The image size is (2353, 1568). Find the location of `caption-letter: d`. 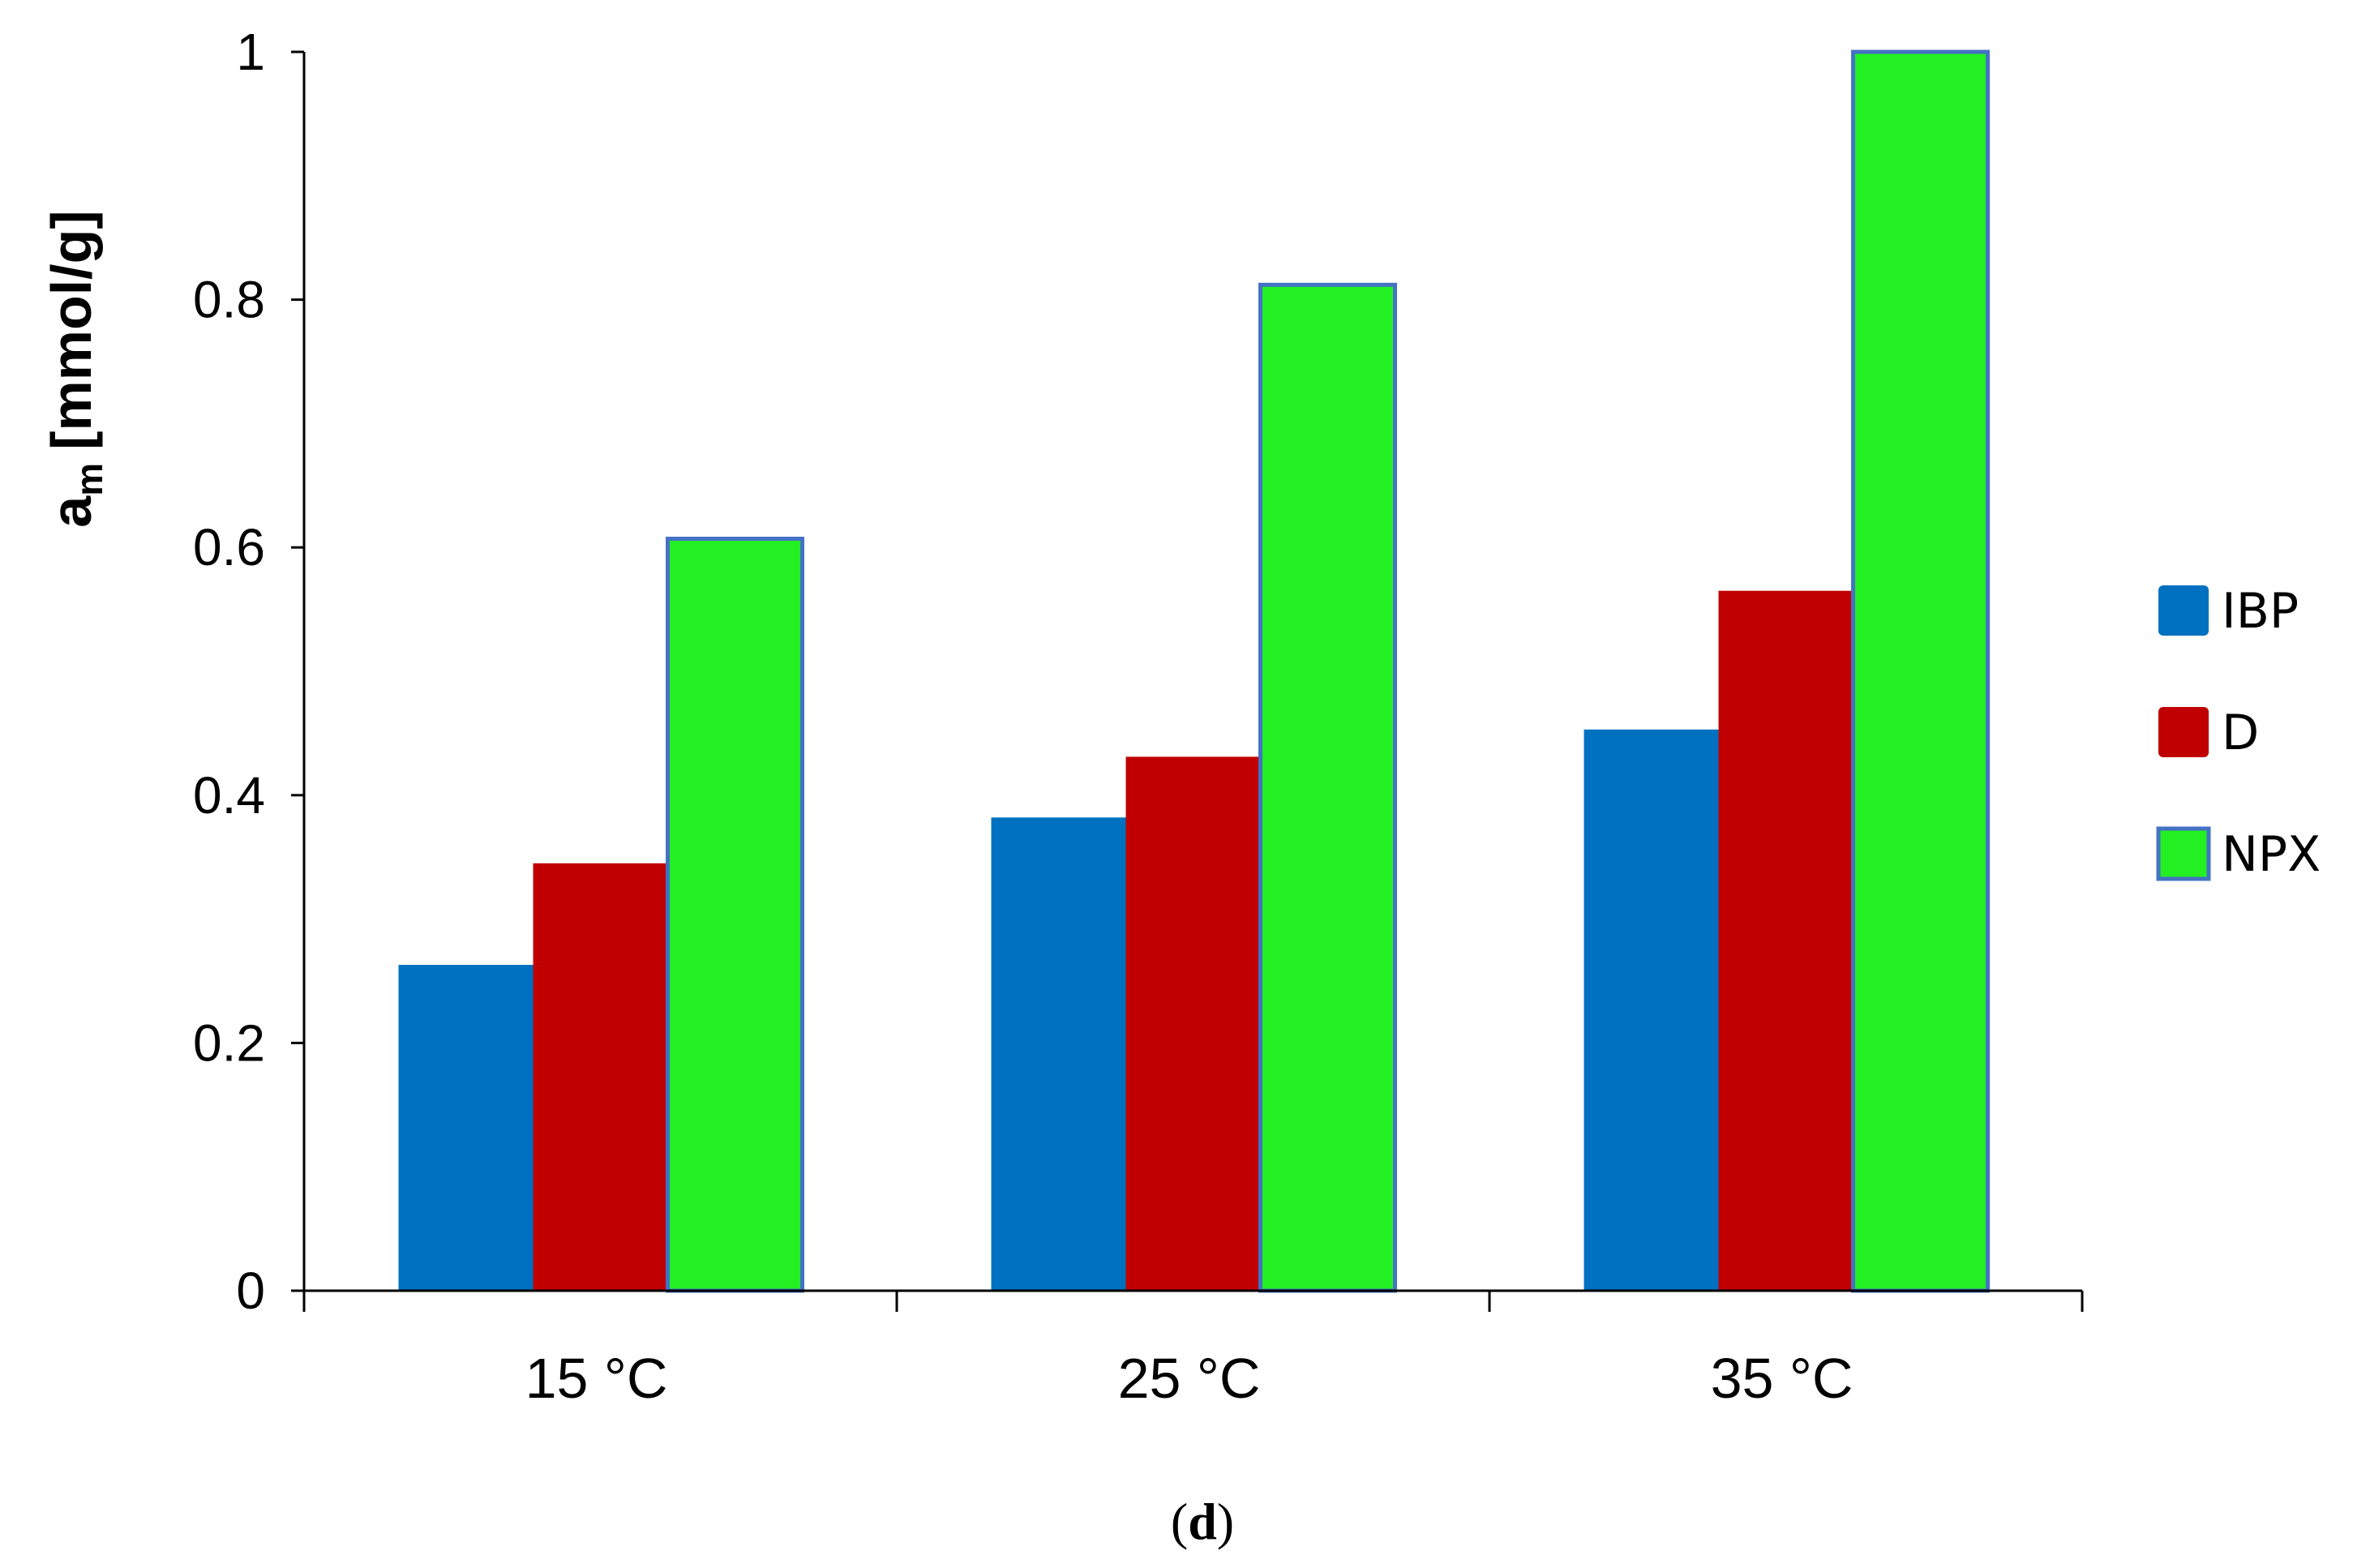

caption-letter: d is located at coordinates (1203, 1521).